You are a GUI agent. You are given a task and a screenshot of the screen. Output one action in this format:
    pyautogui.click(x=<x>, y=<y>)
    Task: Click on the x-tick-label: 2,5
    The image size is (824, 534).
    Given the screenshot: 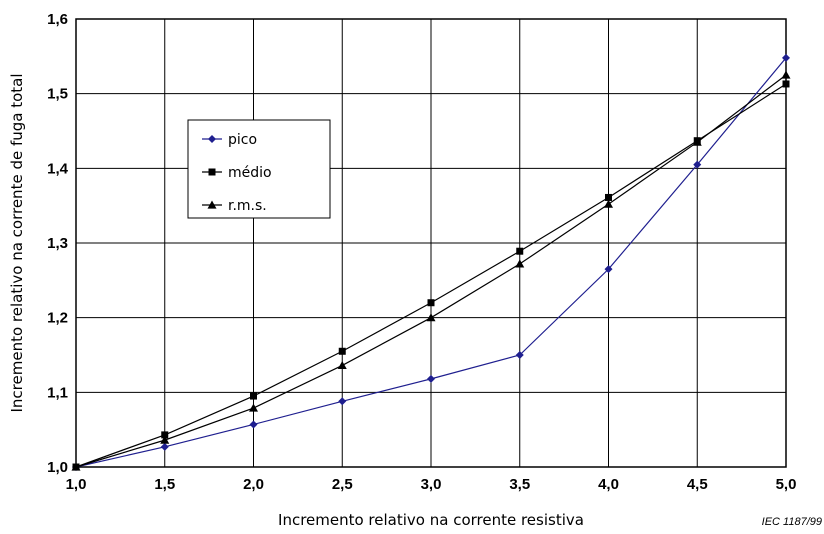 What is the action you would take?
    pyautogui.click(x=342, y=484)
    